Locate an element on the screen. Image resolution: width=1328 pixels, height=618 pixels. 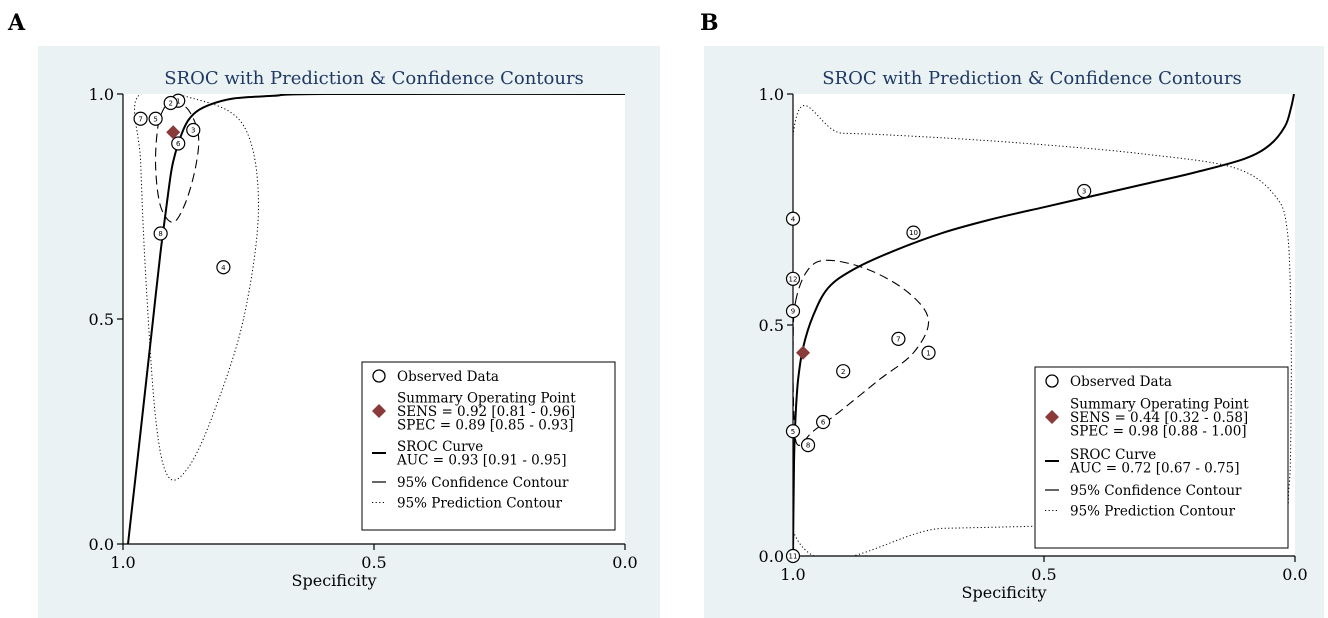
legend-label: 95% Prediction Contour is located at coordinates (480, 504).